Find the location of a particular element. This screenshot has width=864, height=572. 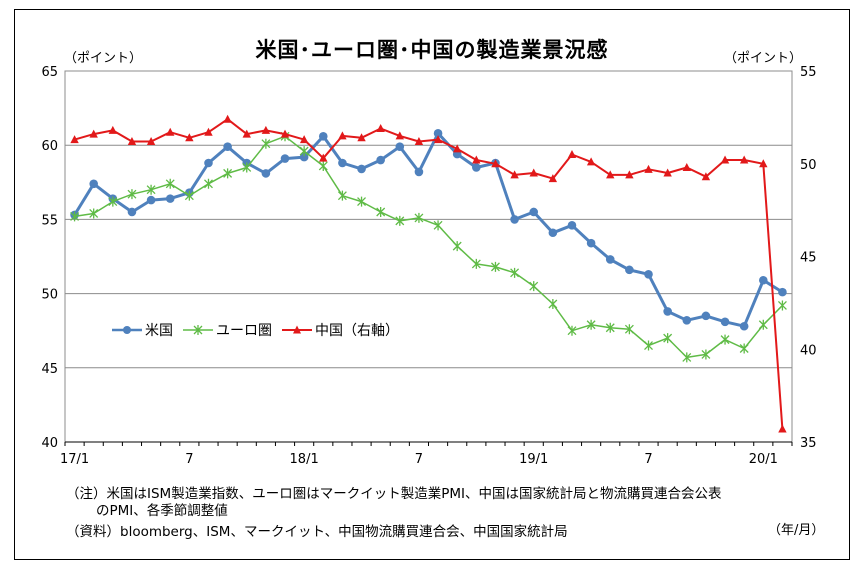

x-axis-unit: （年/月） is located at coordinates (796, 530).